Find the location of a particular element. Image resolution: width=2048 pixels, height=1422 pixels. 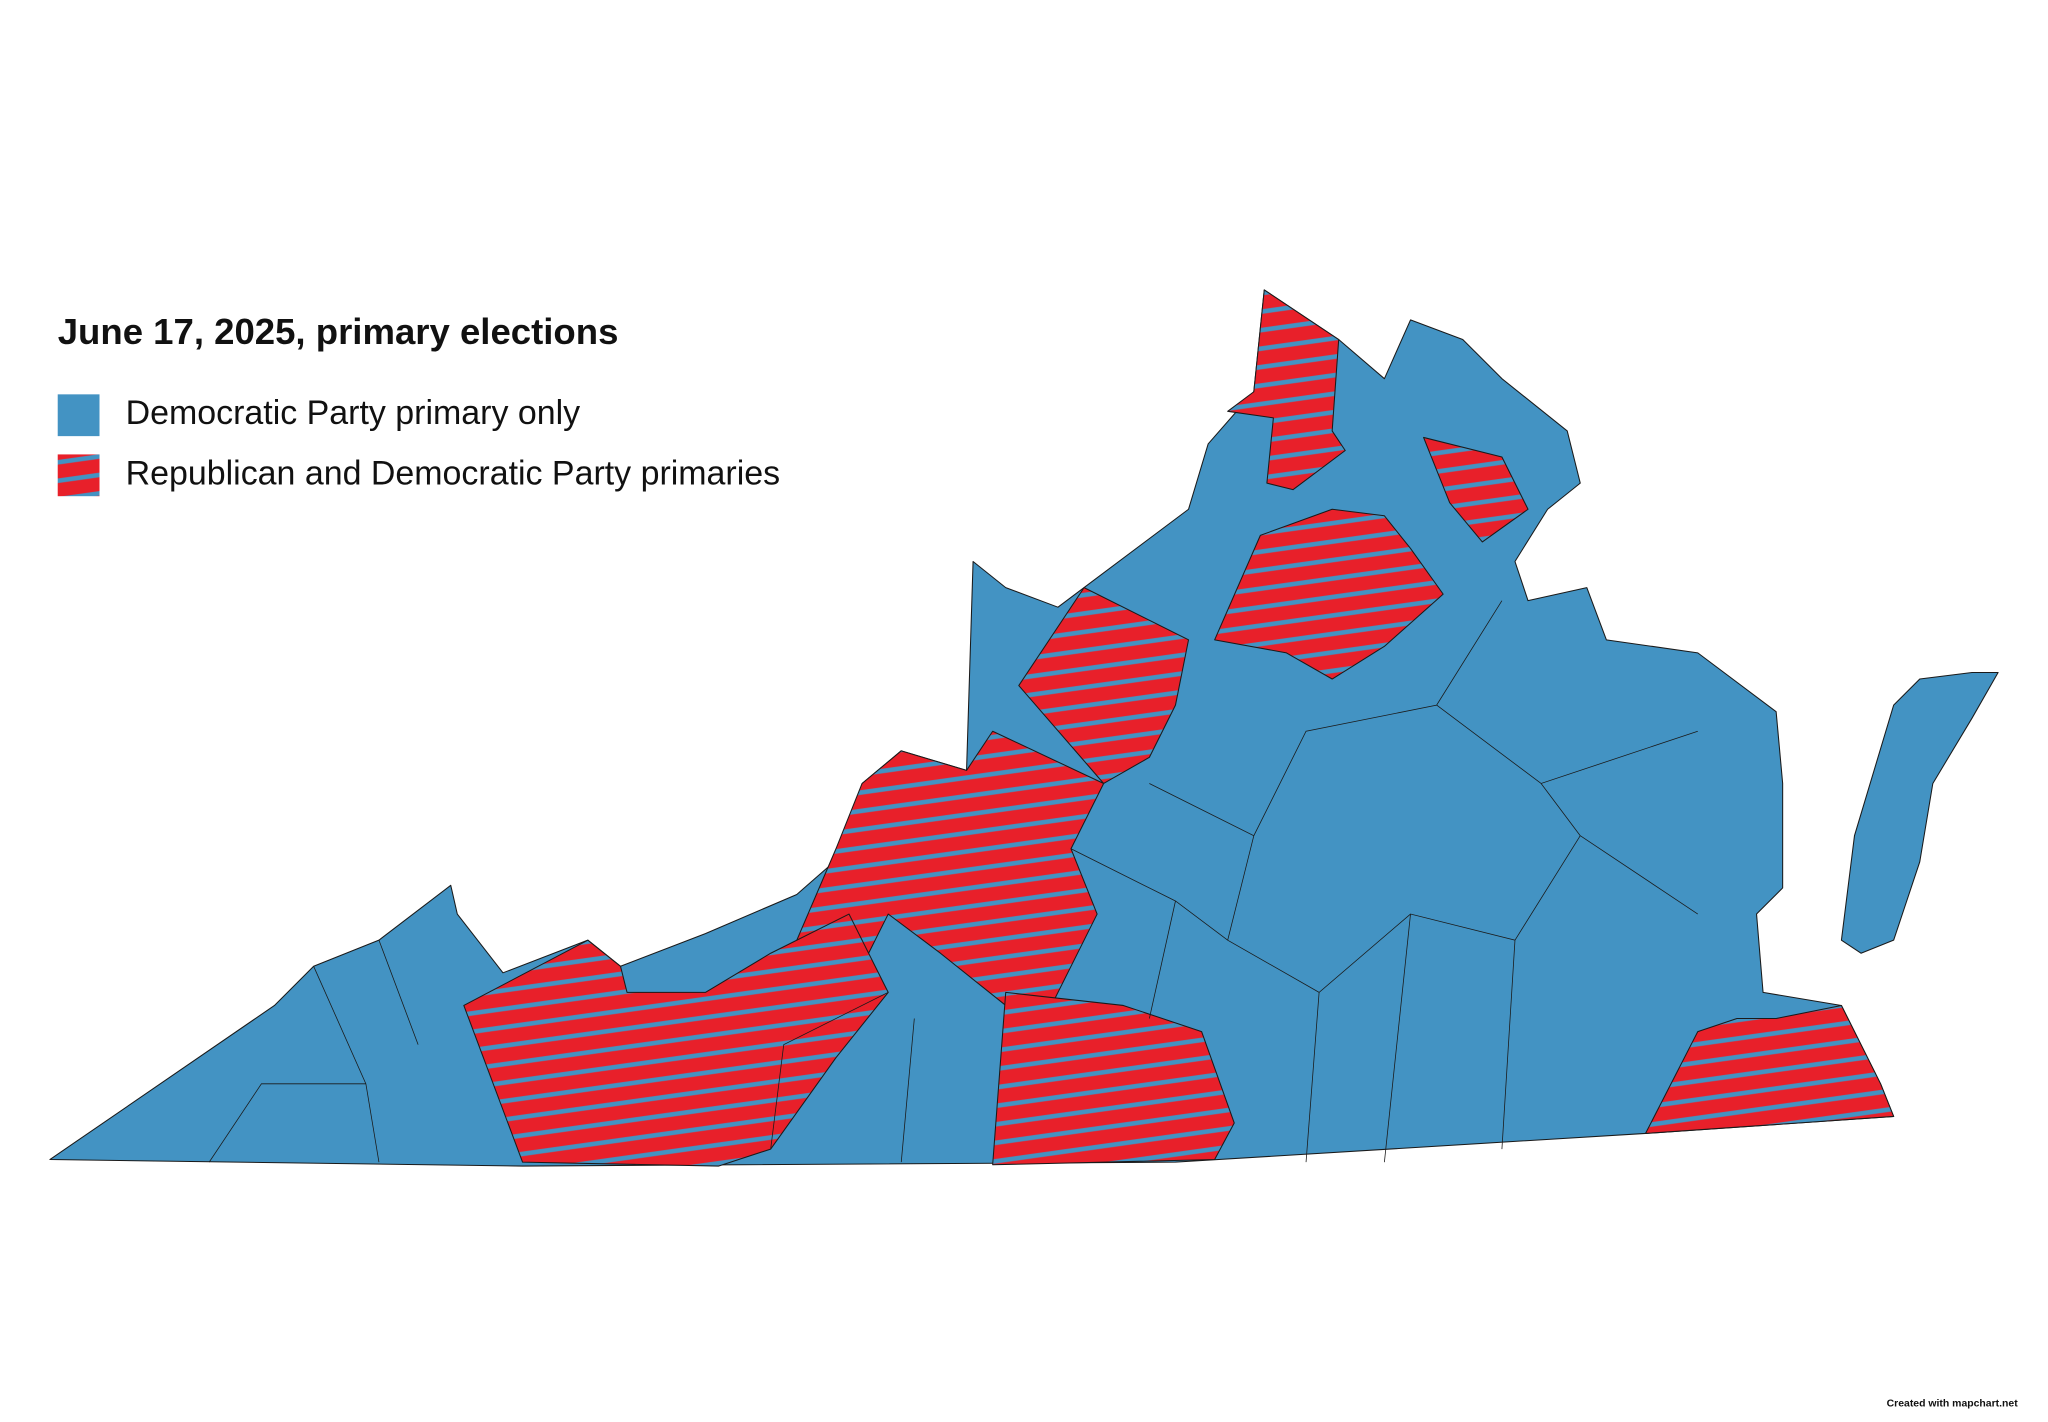

legend-label: Democratic Party primary only is located at coordinates (353, 413).